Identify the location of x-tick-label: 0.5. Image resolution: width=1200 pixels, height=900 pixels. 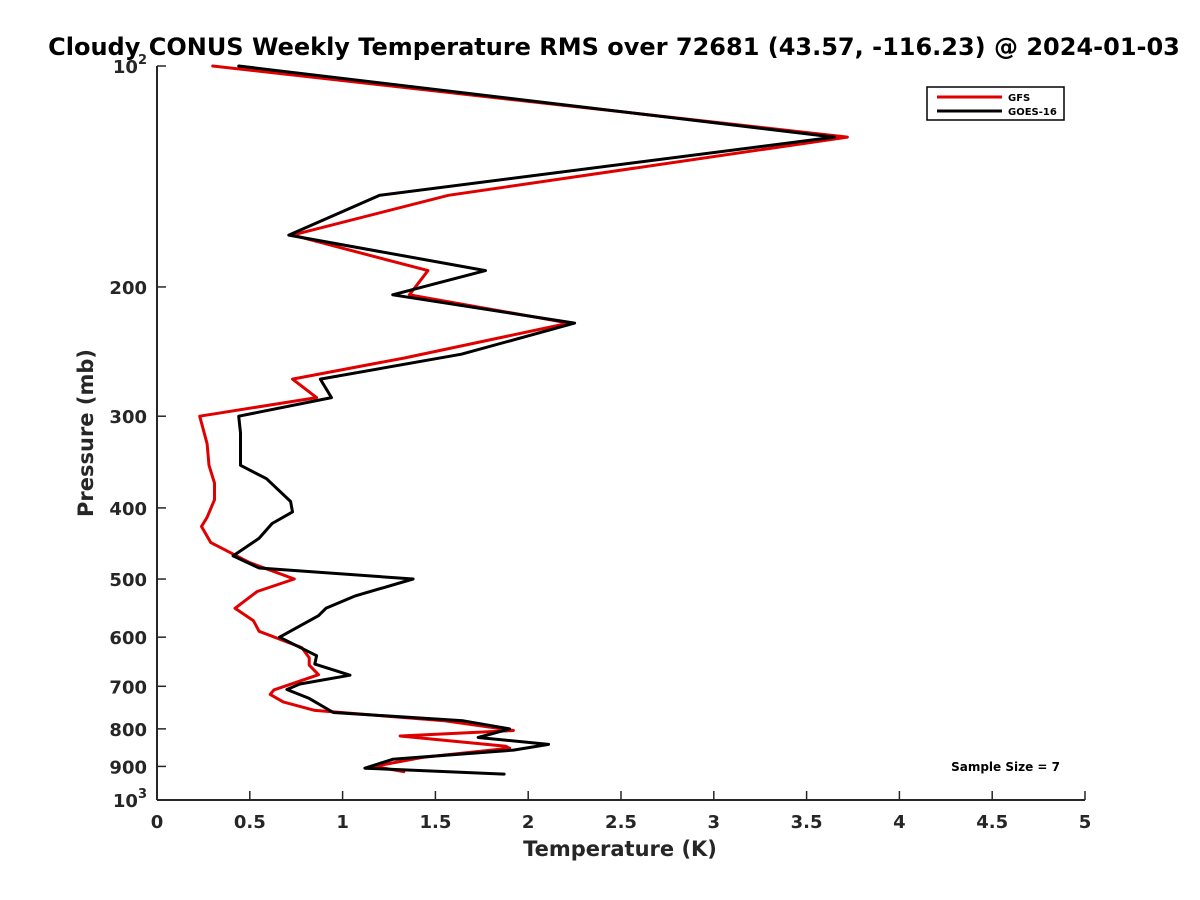
(250, 822).